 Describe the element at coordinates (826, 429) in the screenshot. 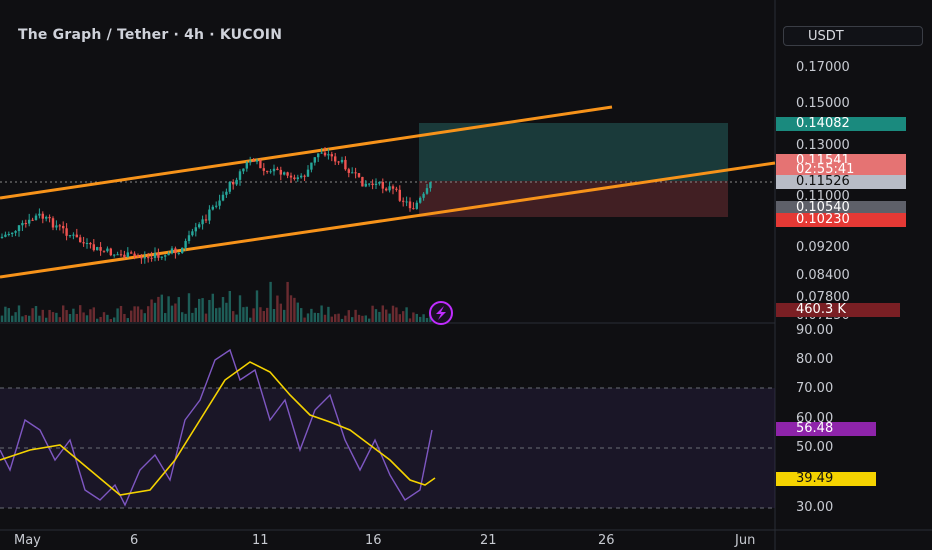

I see `rsi-value-badge: 56.48` at that location.